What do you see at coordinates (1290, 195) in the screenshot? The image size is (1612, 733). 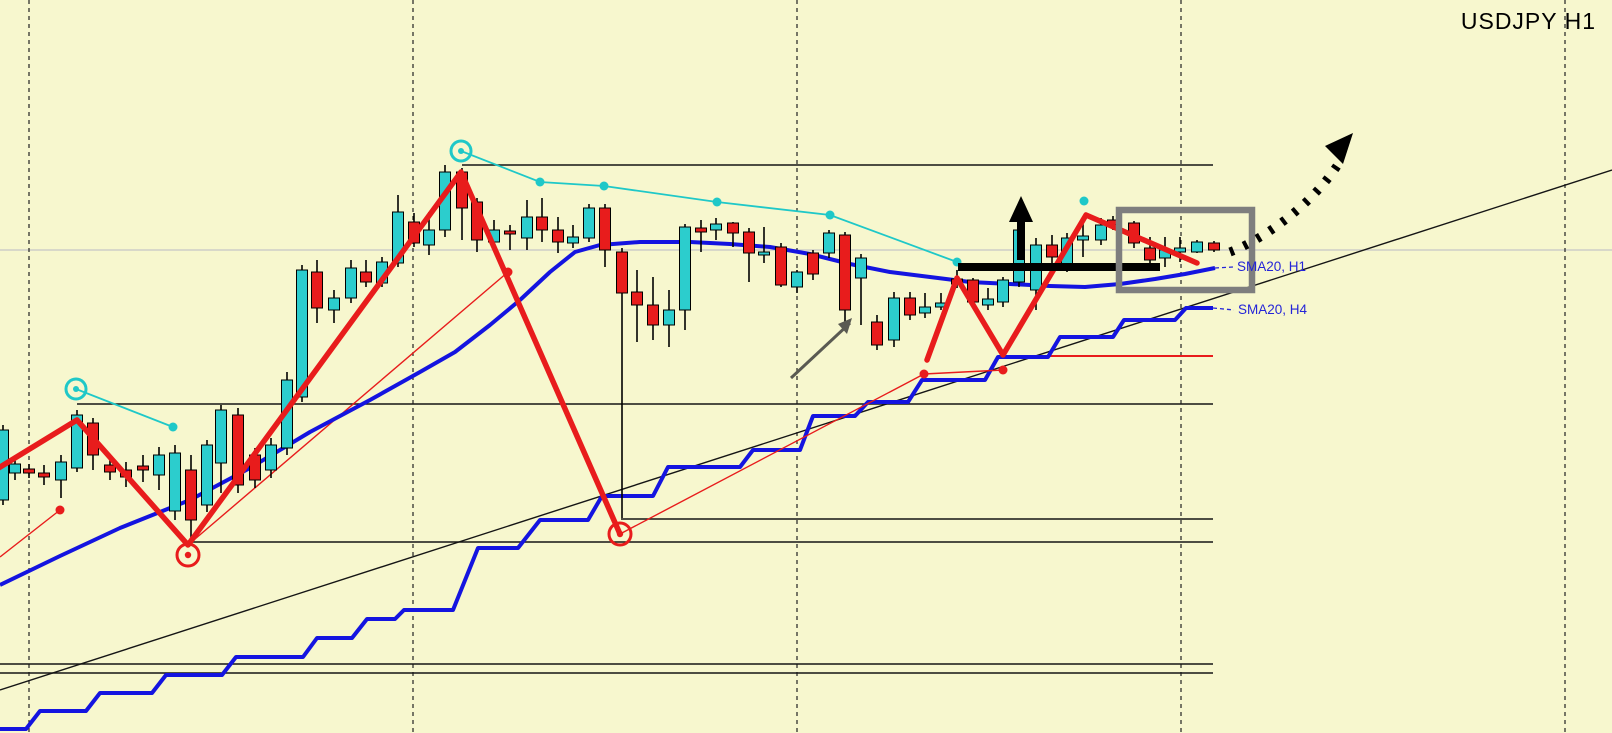 I see `breakout-curved-arrow-icon` at bounding box center [1290, 195].